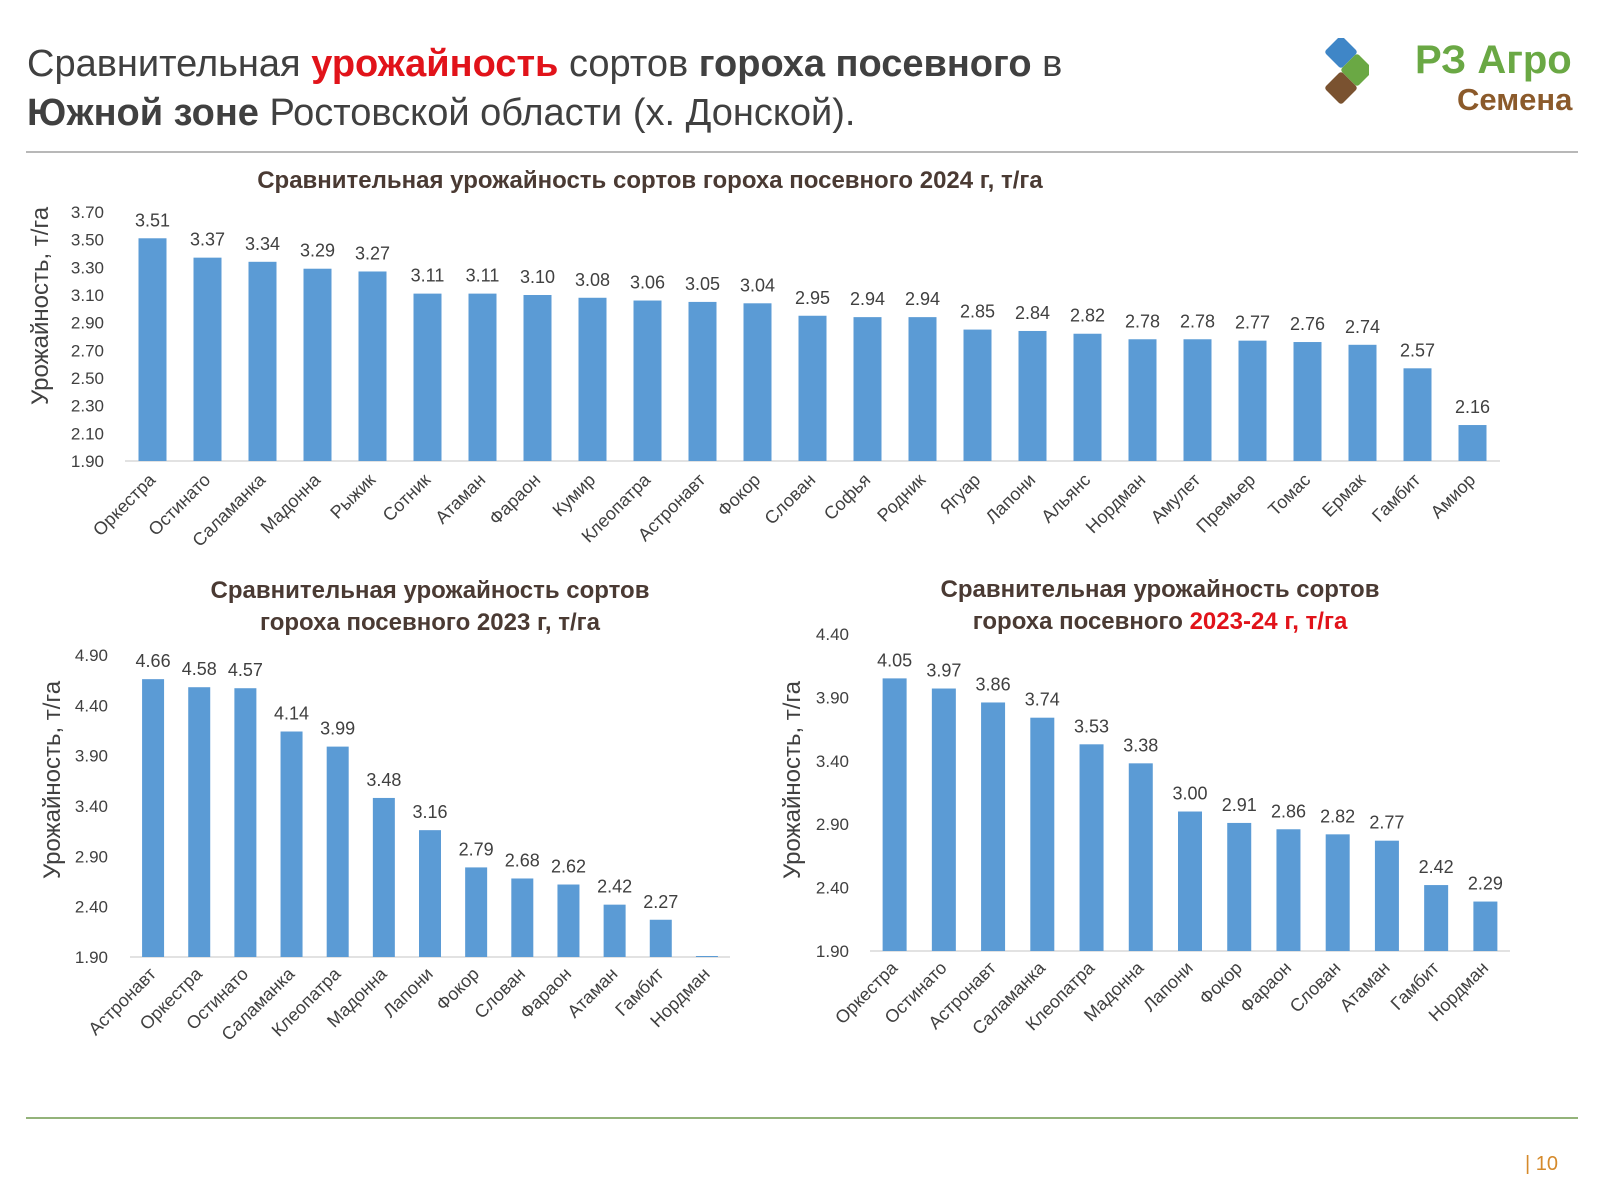 This screenshot has width=1600, height=1200. What do you see at coordinates (1268, 621) in the screenshot?
I see `chart-title-highlight: 2023-24 г, т/га` at bounding box center [1268, 621].